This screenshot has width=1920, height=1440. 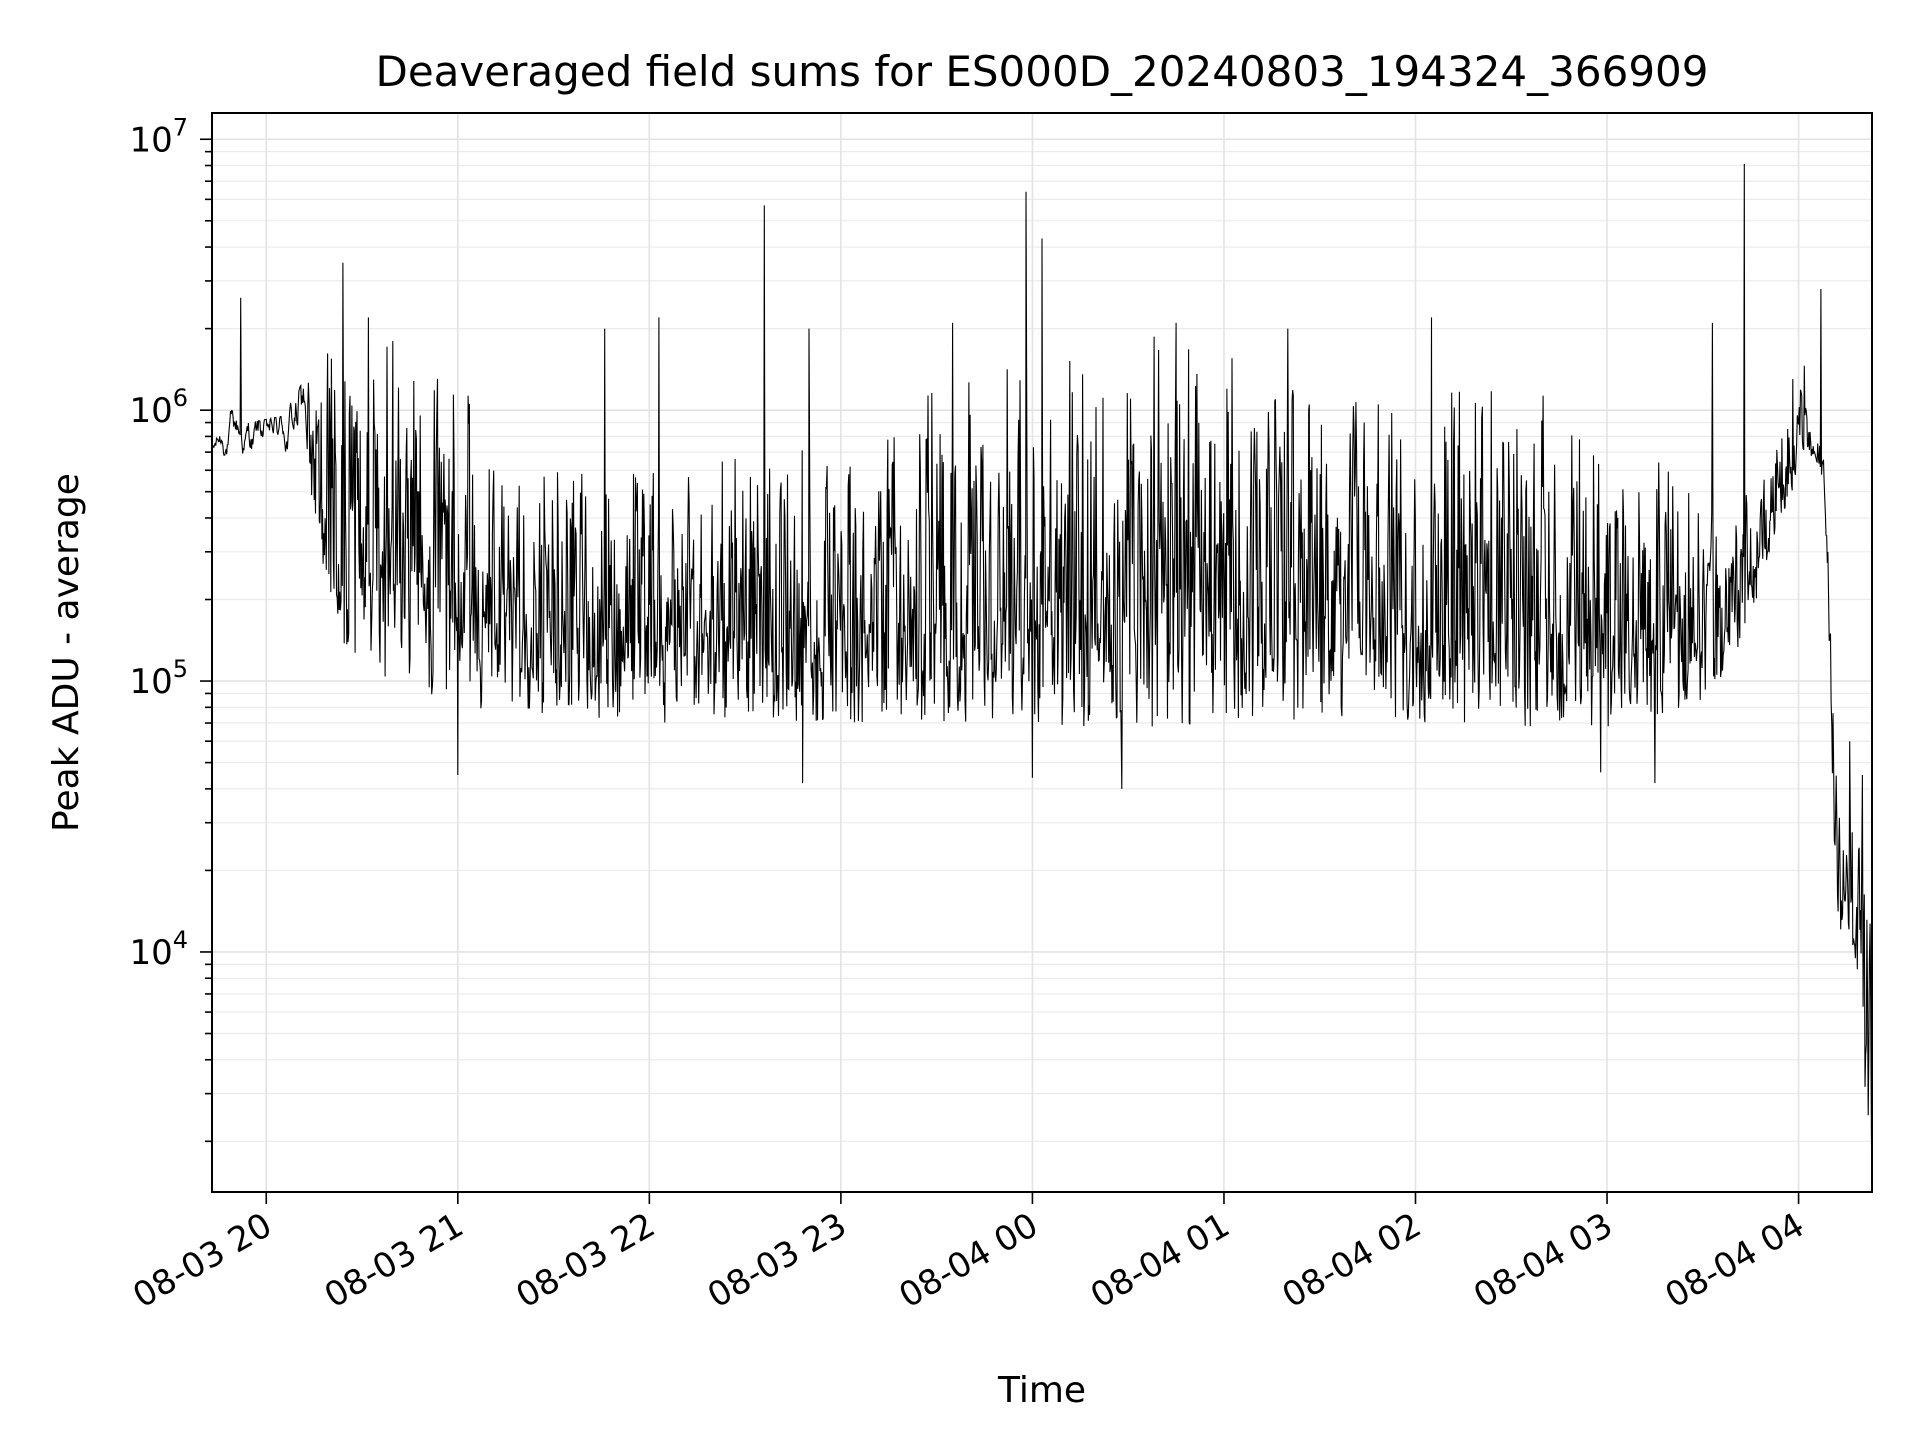 What do you see at coordinates (202, 1260) in the screenshot?
I see `x-tick-label: 08-03 20` at bounding box center [202, 1260].